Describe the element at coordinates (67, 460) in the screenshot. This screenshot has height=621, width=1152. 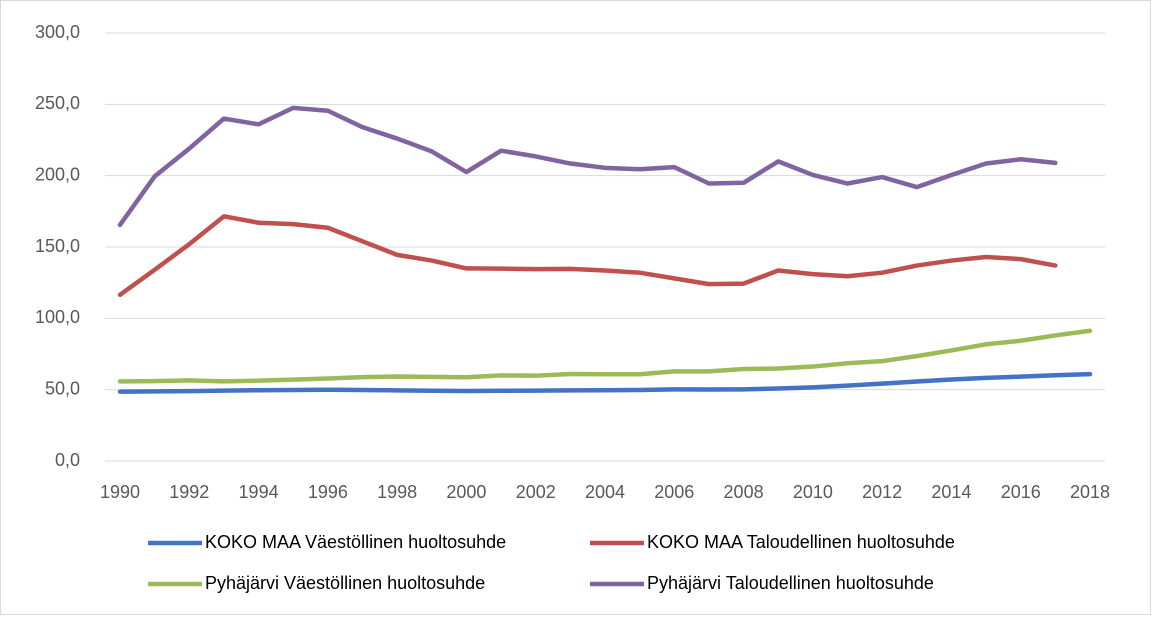
I see `y-tick-label: 0,0` at that location.